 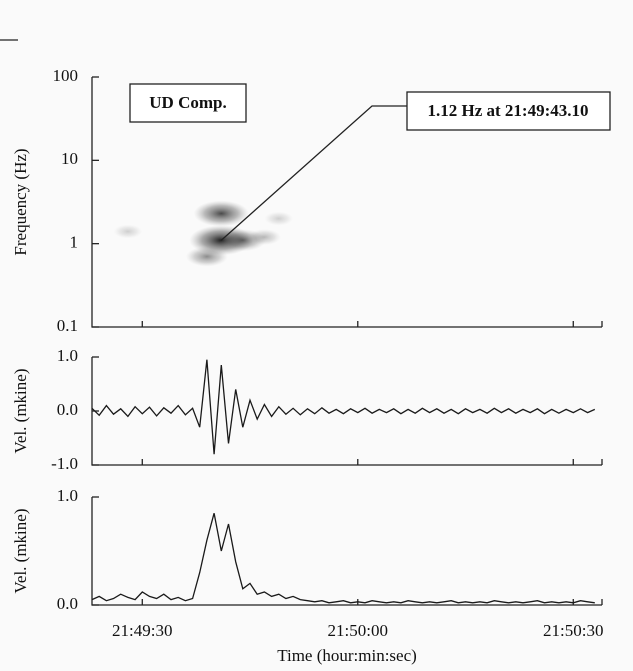 I want to click on annotation-leader, so click(x=313, y=173).